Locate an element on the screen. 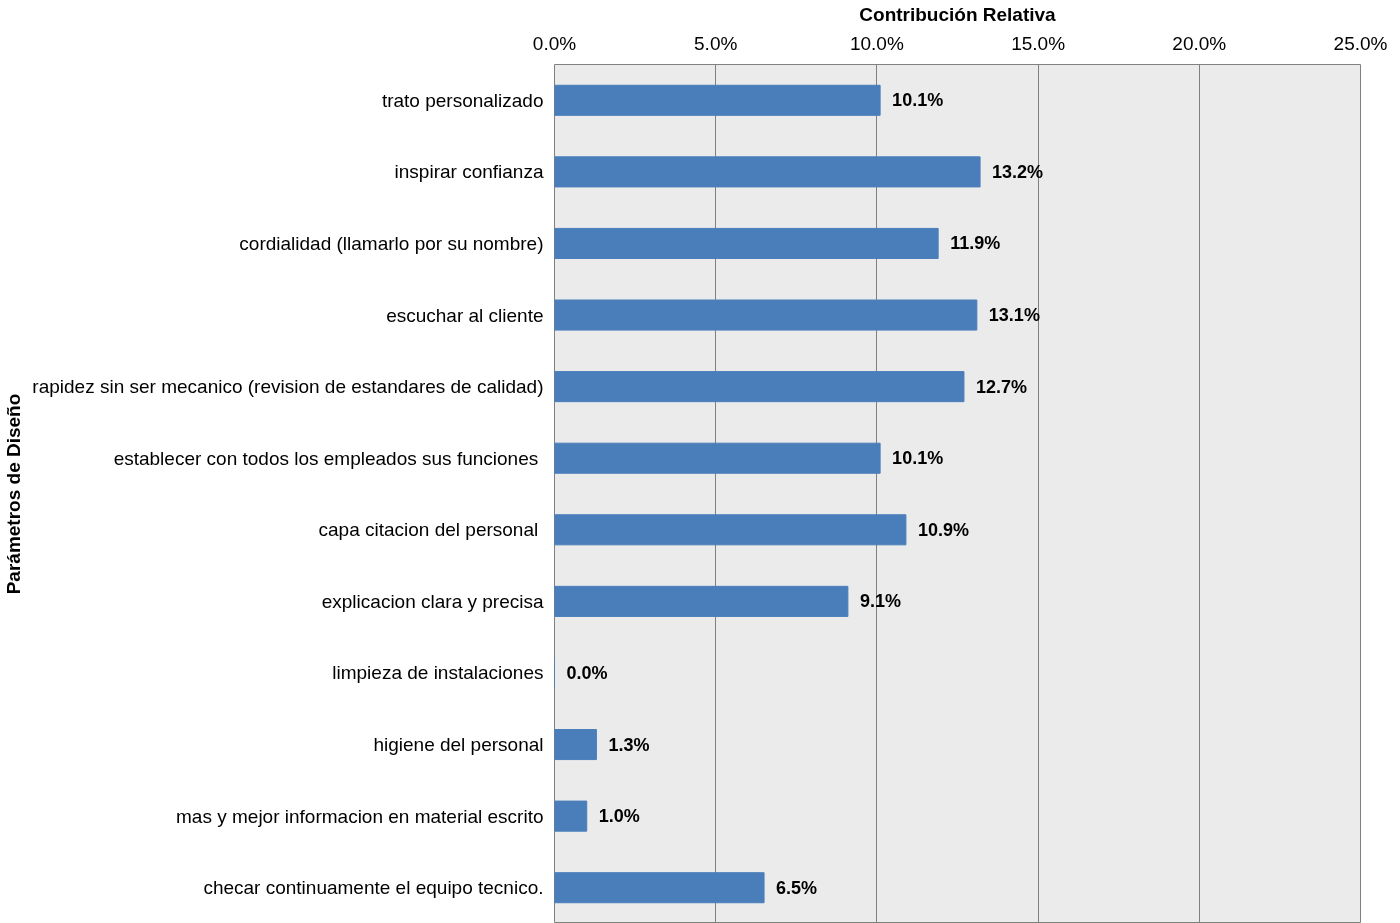 This screenshot has width=1400, height=923. data-label: 13.1% is located at coordinates (1014, 315).